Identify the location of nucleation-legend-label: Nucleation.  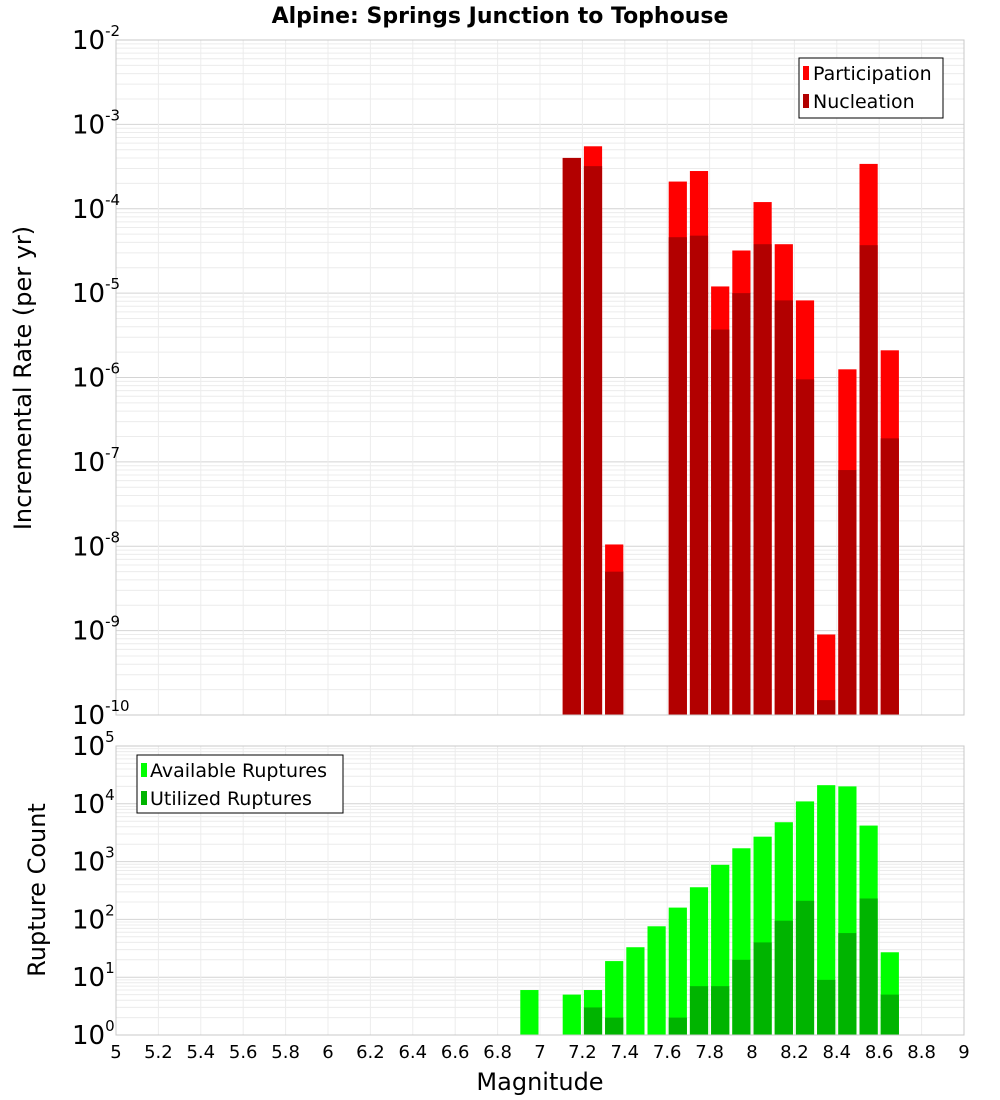
(864, 102).